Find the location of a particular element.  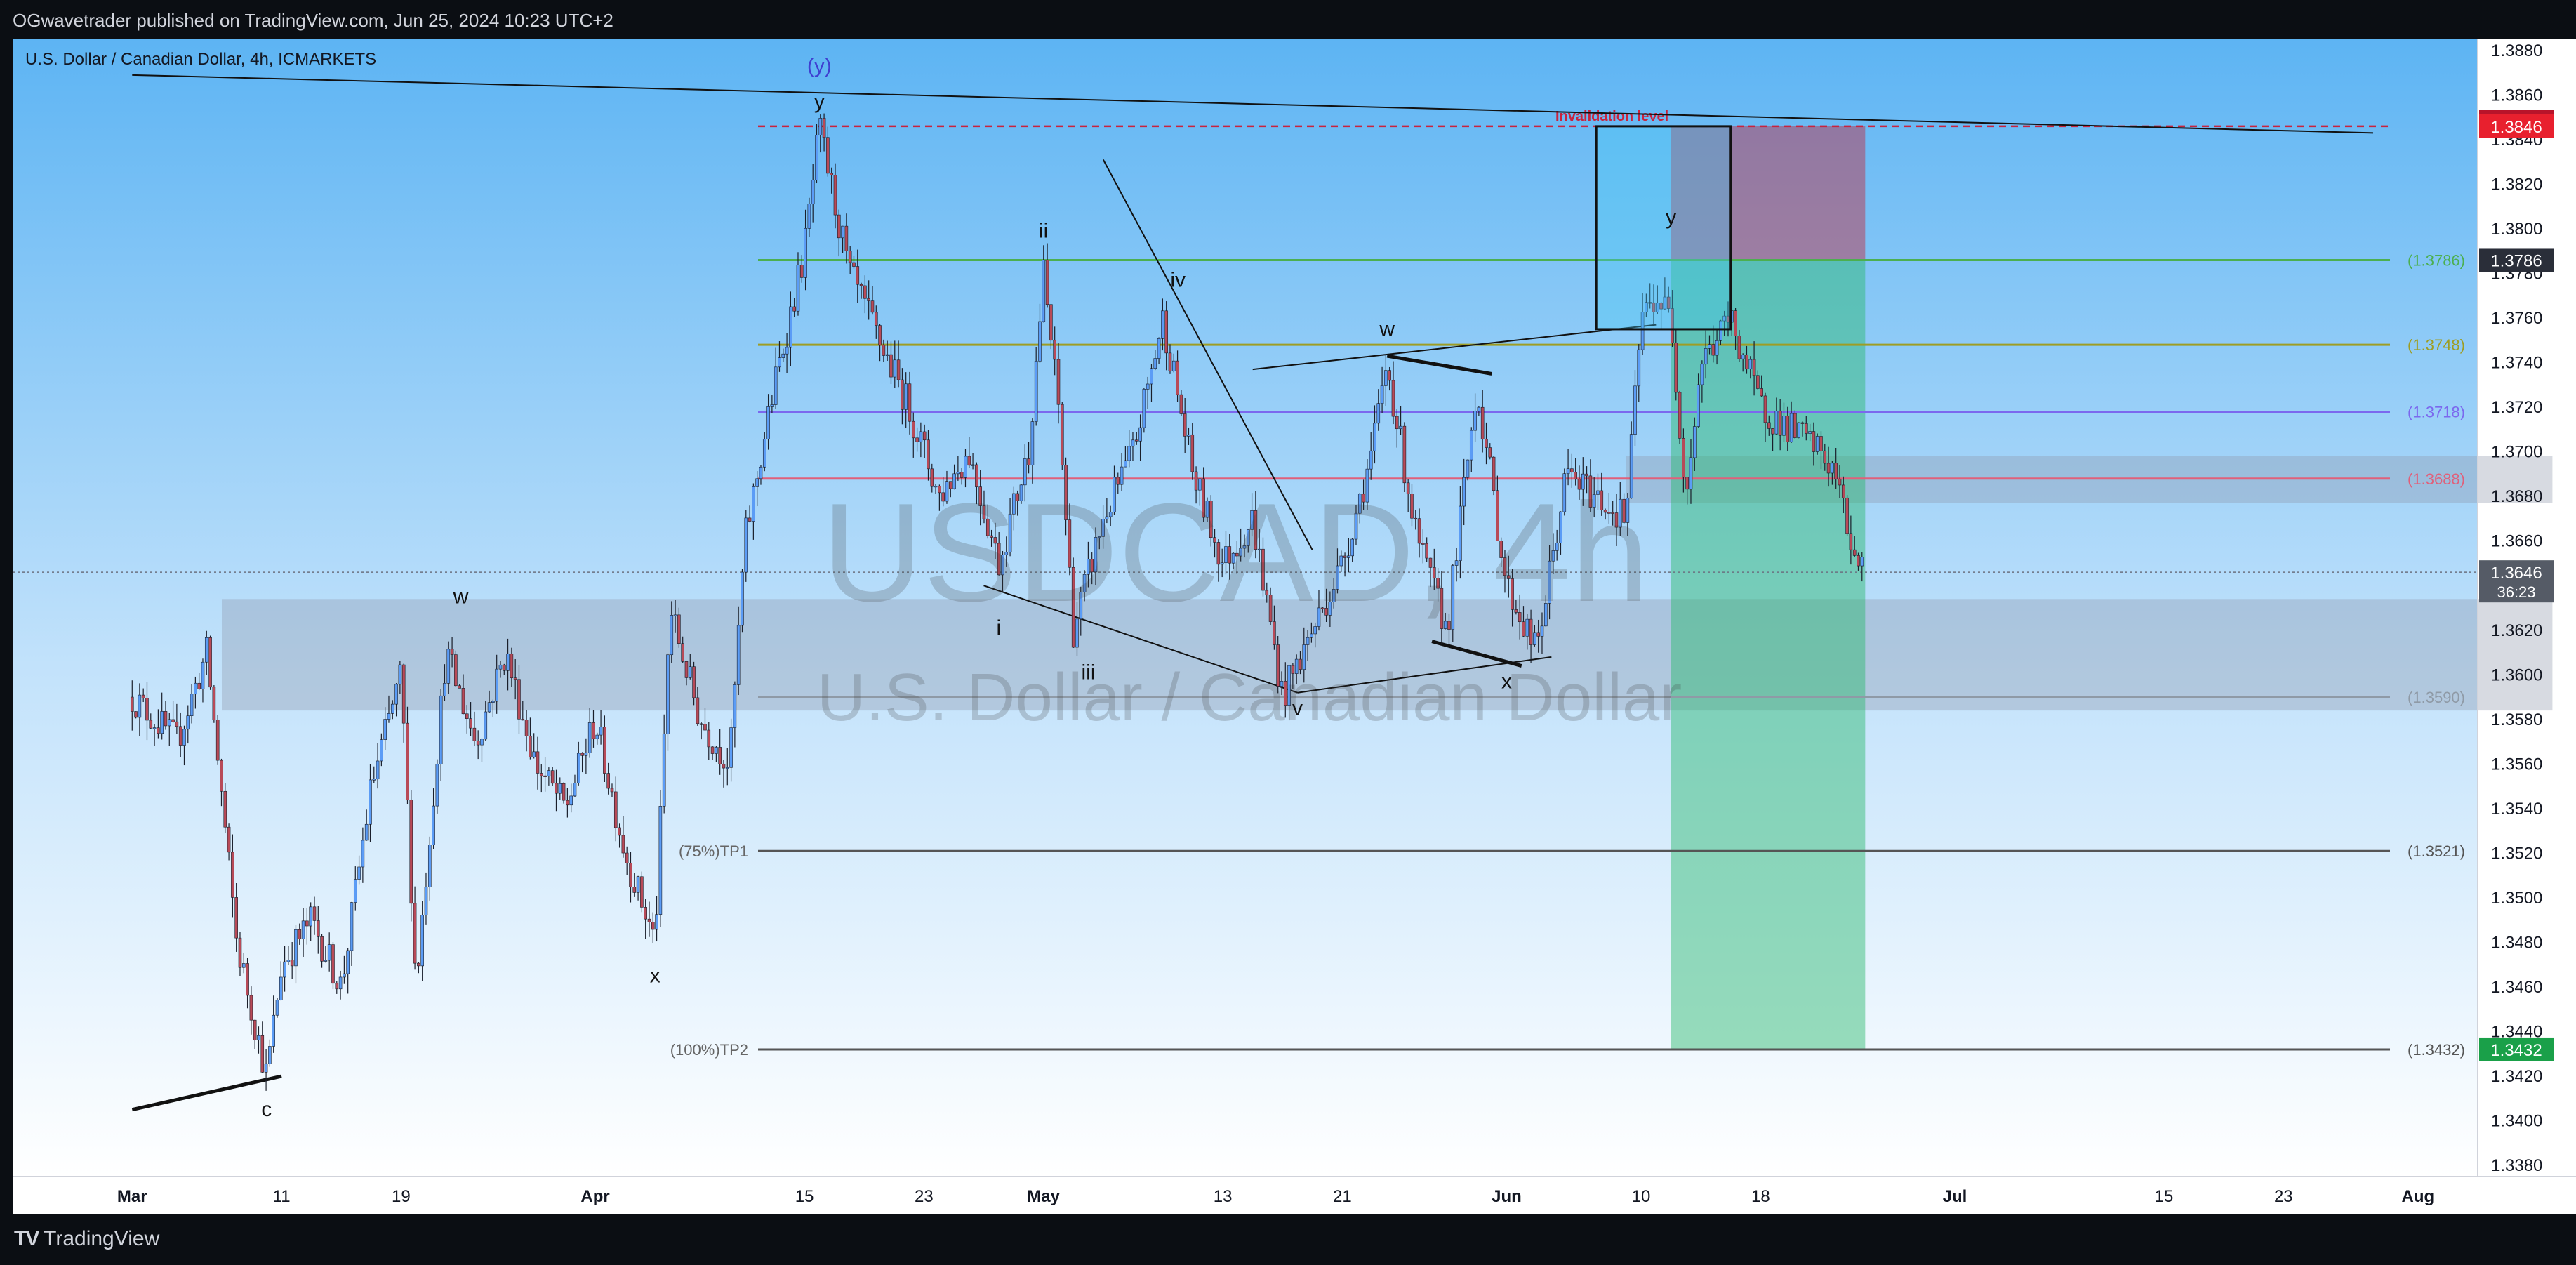

wave-label: v is located at coordinates (1298, 708).